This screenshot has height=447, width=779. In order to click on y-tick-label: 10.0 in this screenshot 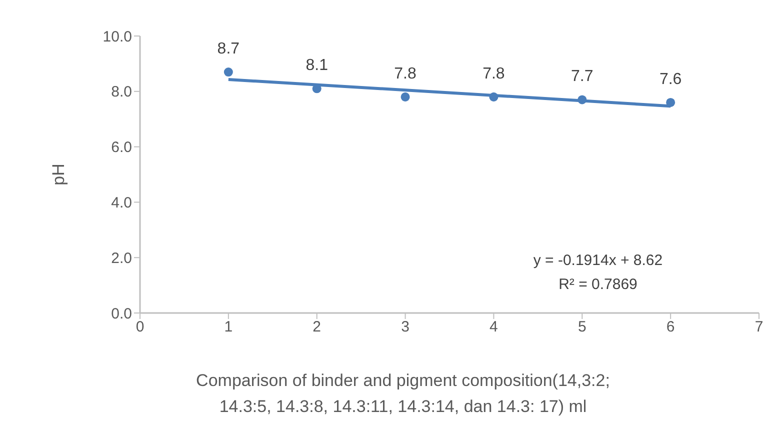, I will do `click(117, 37)`.